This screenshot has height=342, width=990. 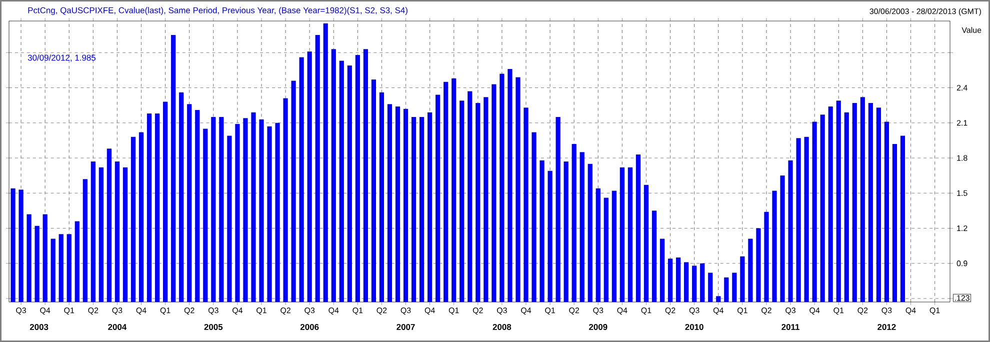 What do you see at coordinates (309, 327) in the screenshot?
I see `text: 2006` at bounding box center [309, 327].